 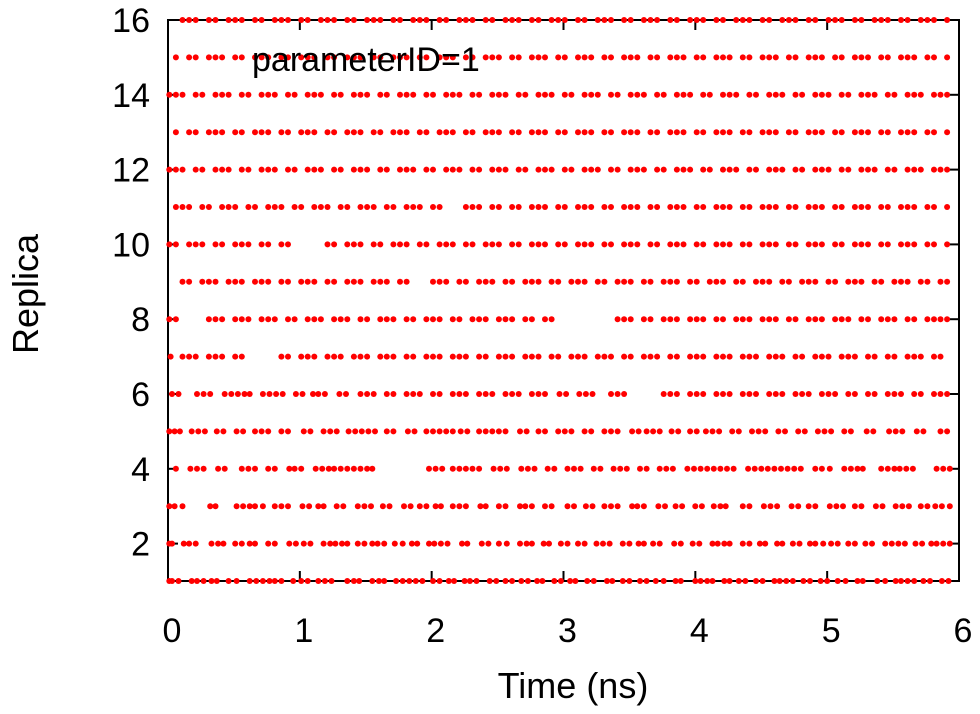 What do you see at coordinates (699, 631) in the screenshot?
I see `x-tick-label: 4` at bounding box center [699, 631].